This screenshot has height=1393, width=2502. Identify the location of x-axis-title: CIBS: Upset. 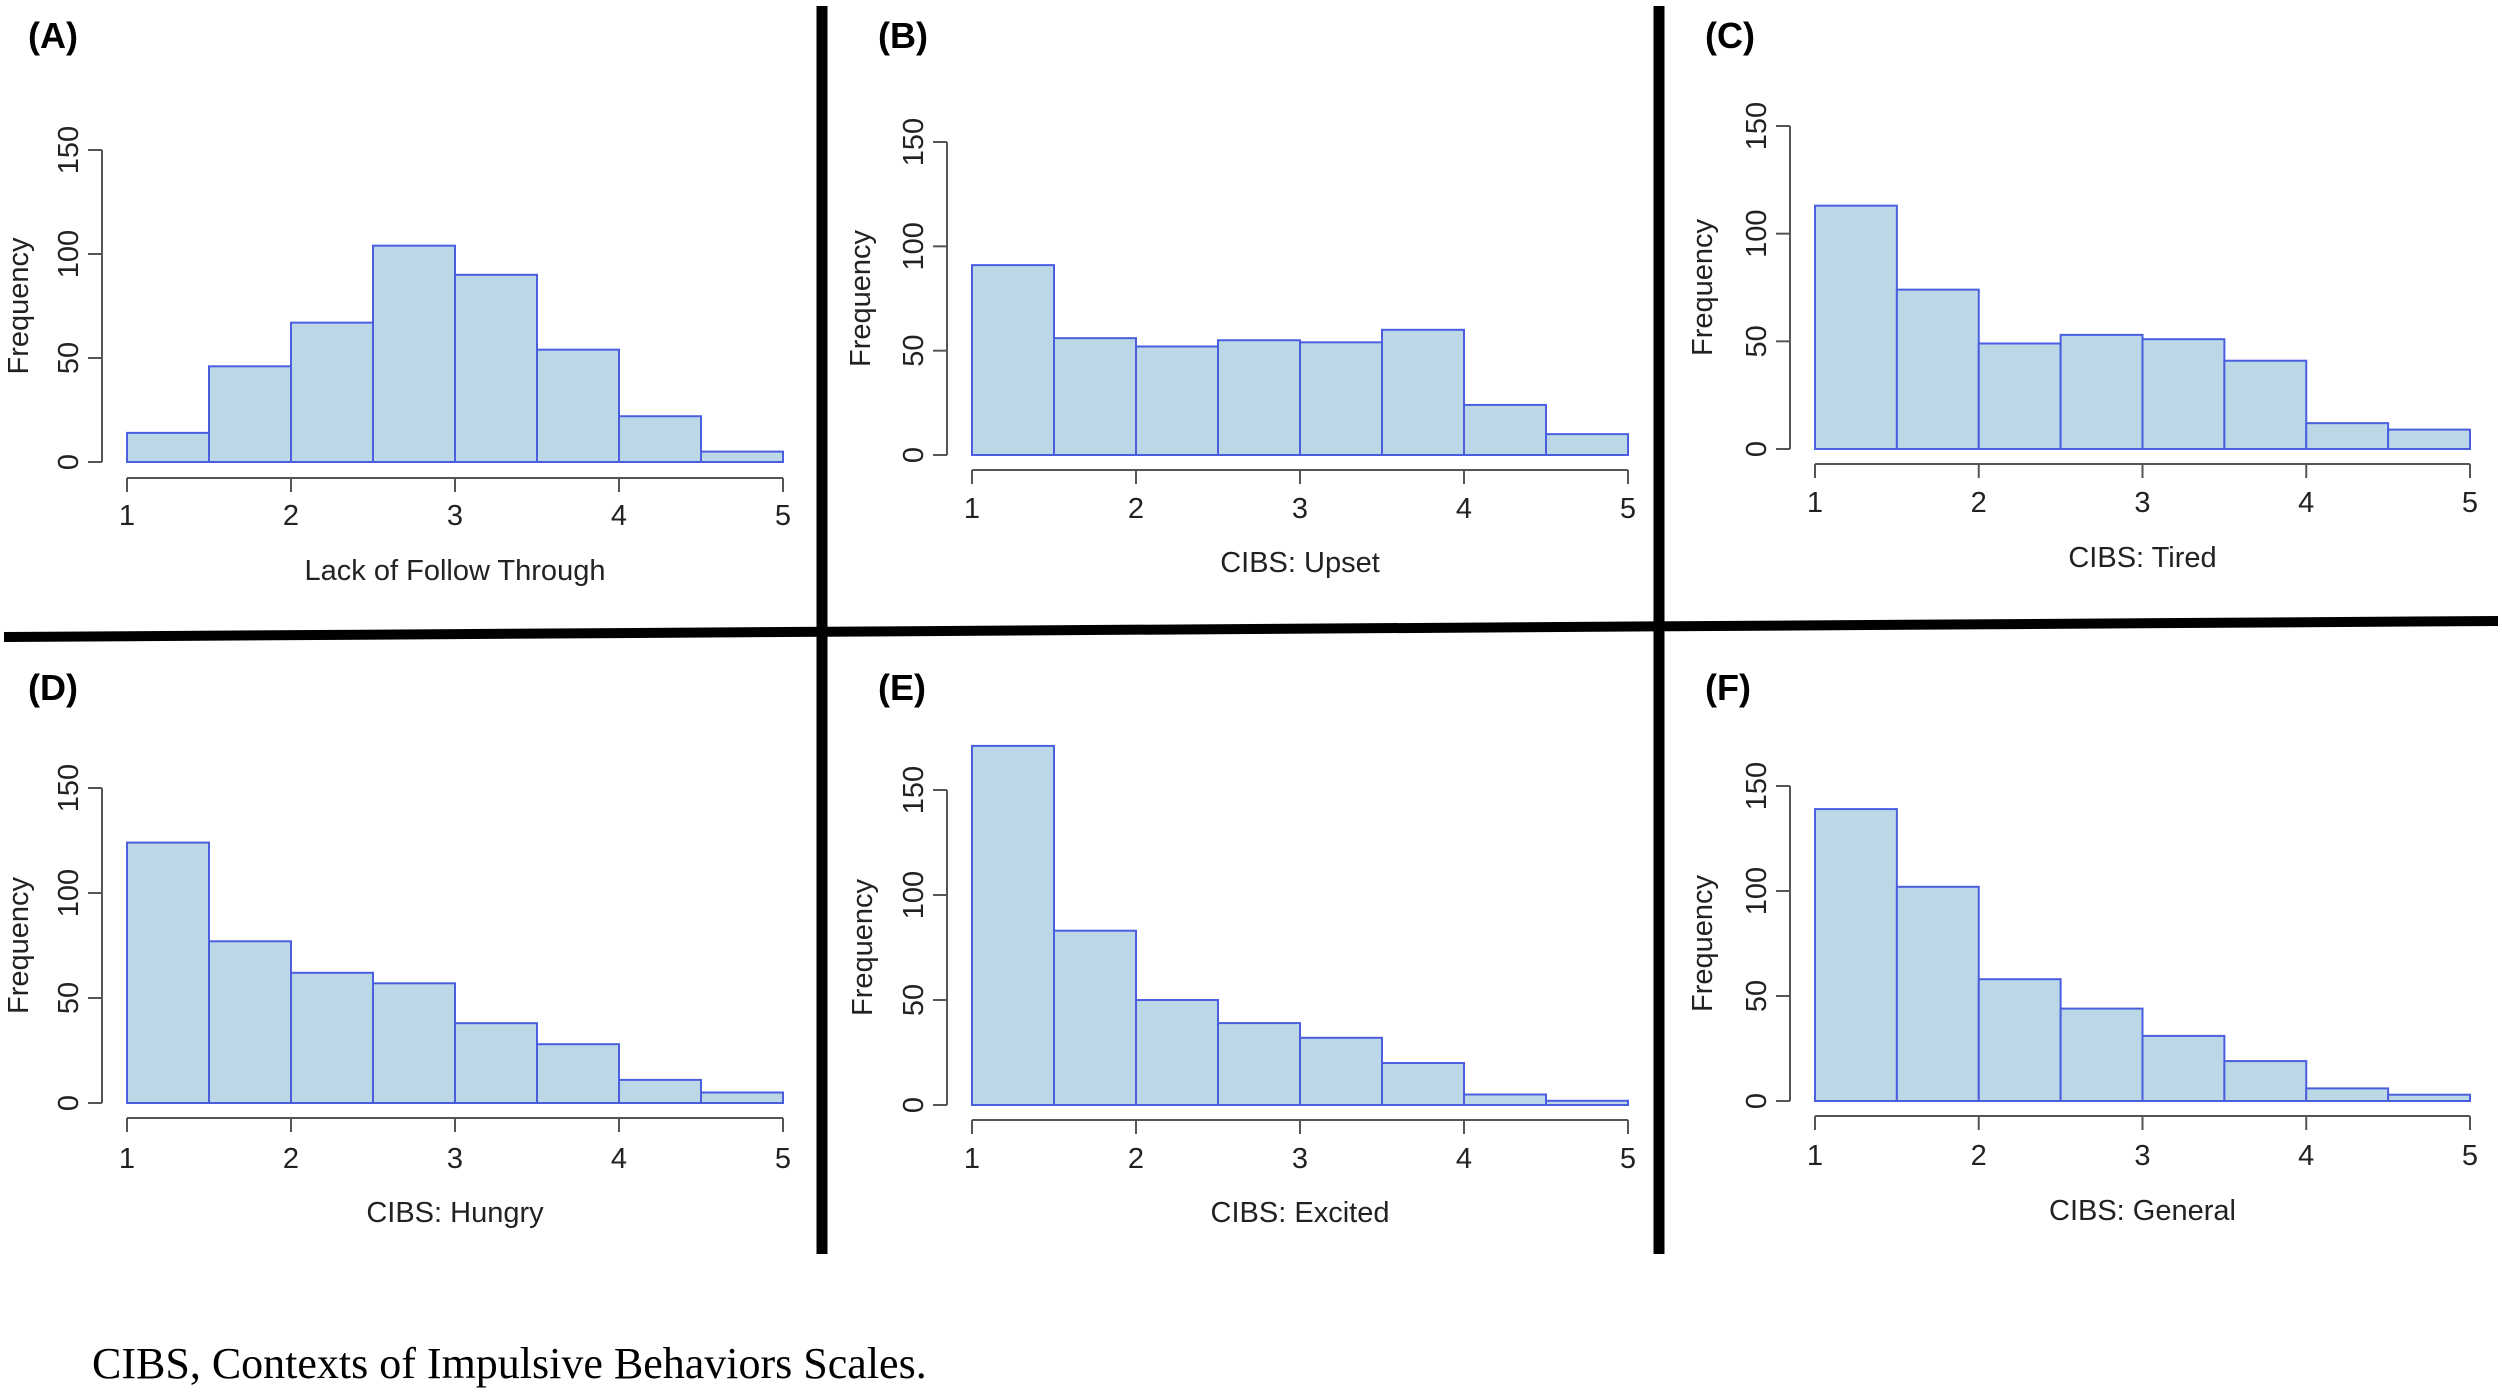
(1300, 563).